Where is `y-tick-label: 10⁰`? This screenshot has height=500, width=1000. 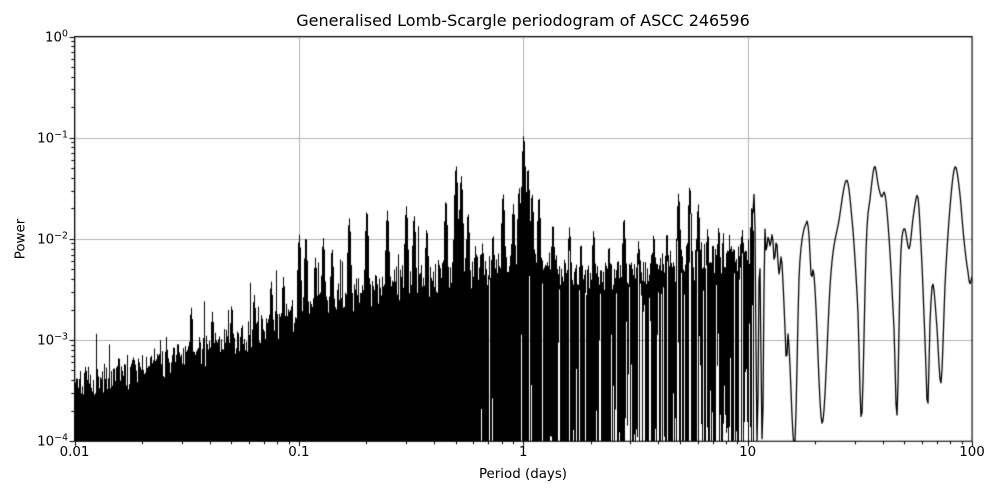 y-tick-label: 10⁰ is located at coordinates (56, 36).